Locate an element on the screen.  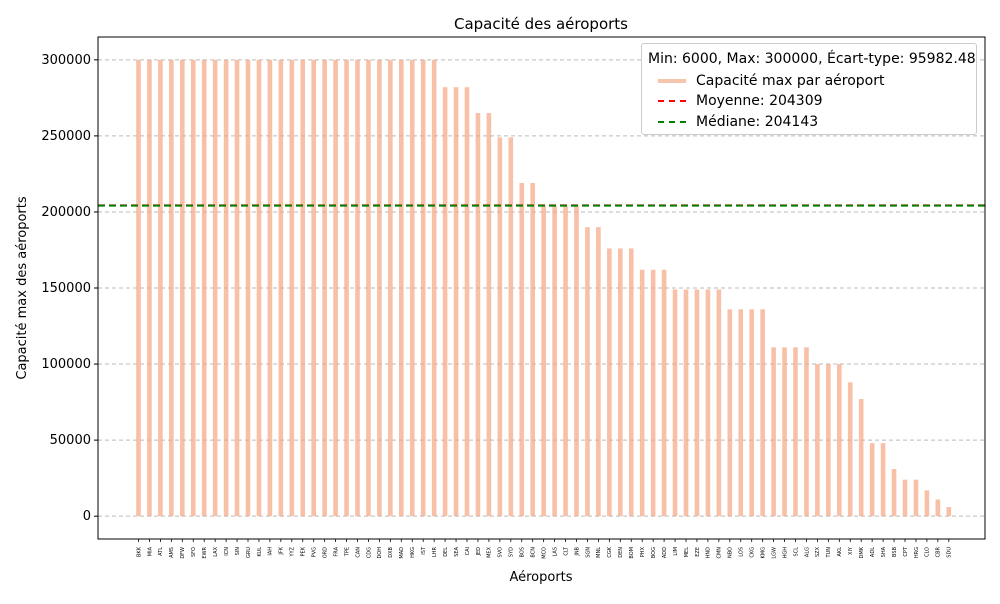
x-tick-label: IAH is located at coordinates (271, 551).